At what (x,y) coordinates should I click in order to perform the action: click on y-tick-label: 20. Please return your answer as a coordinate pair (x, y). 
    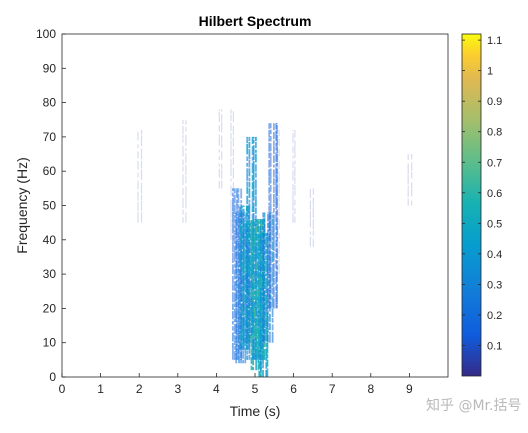
    Looking at the image, I should click on (50, 308).